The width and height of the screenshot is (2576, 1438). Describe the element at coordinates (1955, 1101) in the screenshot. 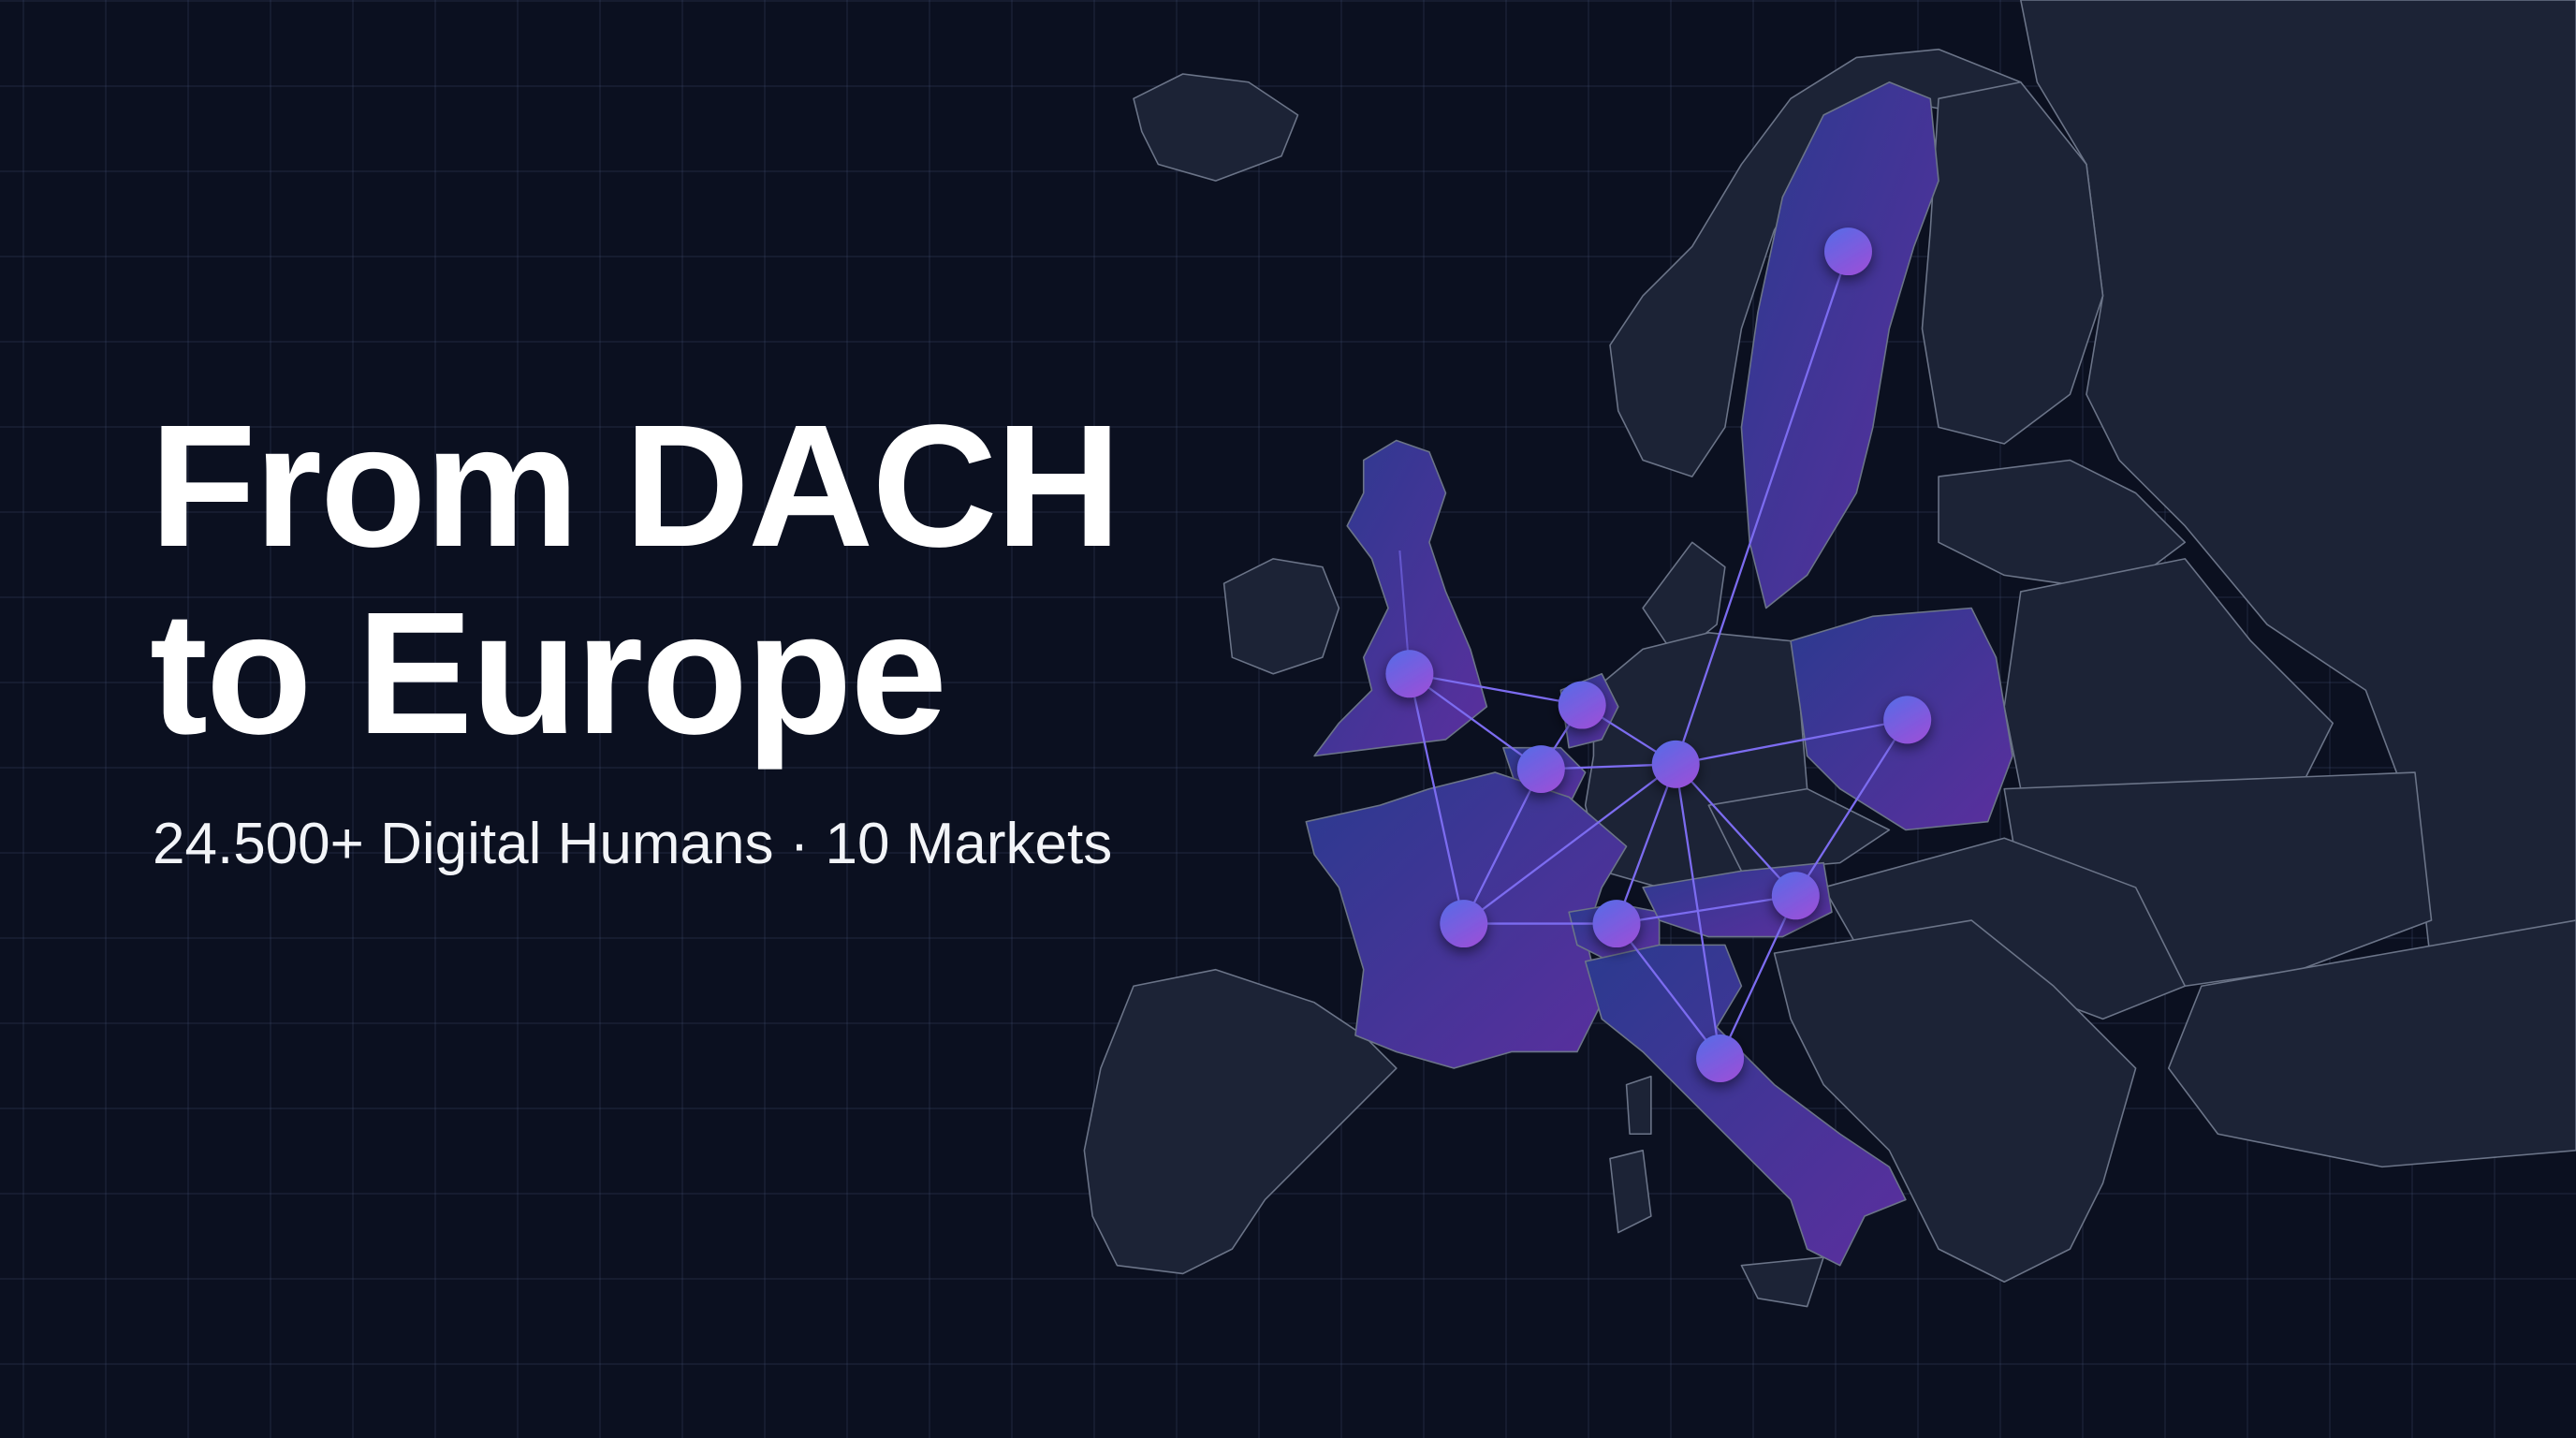

I see `country-balkans` at that location.